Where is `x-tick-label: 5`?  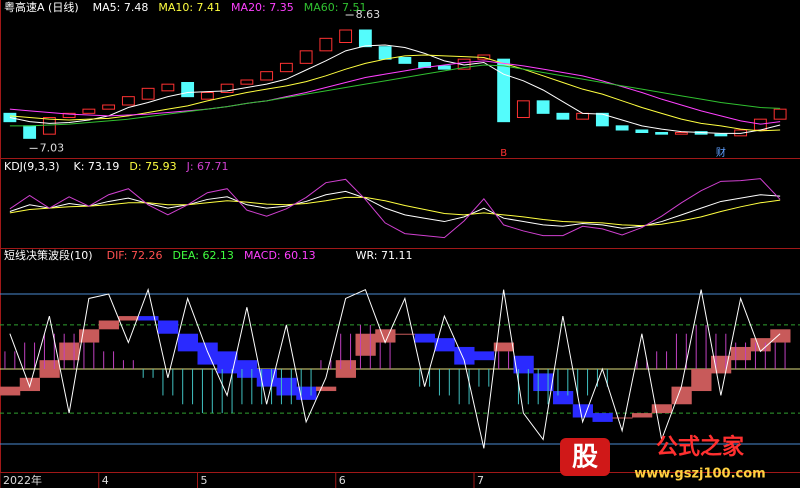
x-tick-label: 5 is located at coordinates (204, 480).